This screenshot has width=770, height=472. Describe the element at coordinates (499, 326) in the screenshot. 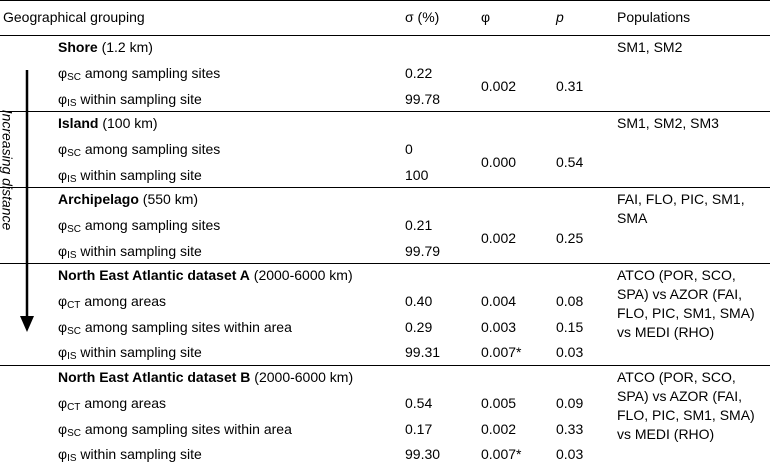

I see `phi-value: 0.003` at that location.